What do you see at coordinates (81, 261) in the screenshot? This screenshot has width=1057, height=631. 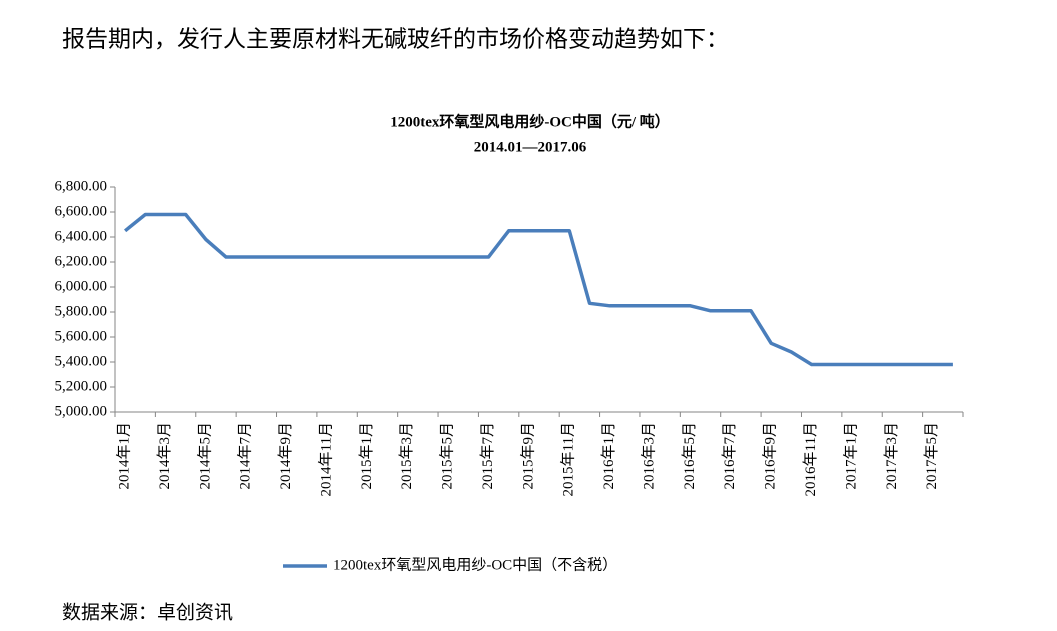 I see `y-tick-label: 6,200.00` at bounding box center [81, 261].